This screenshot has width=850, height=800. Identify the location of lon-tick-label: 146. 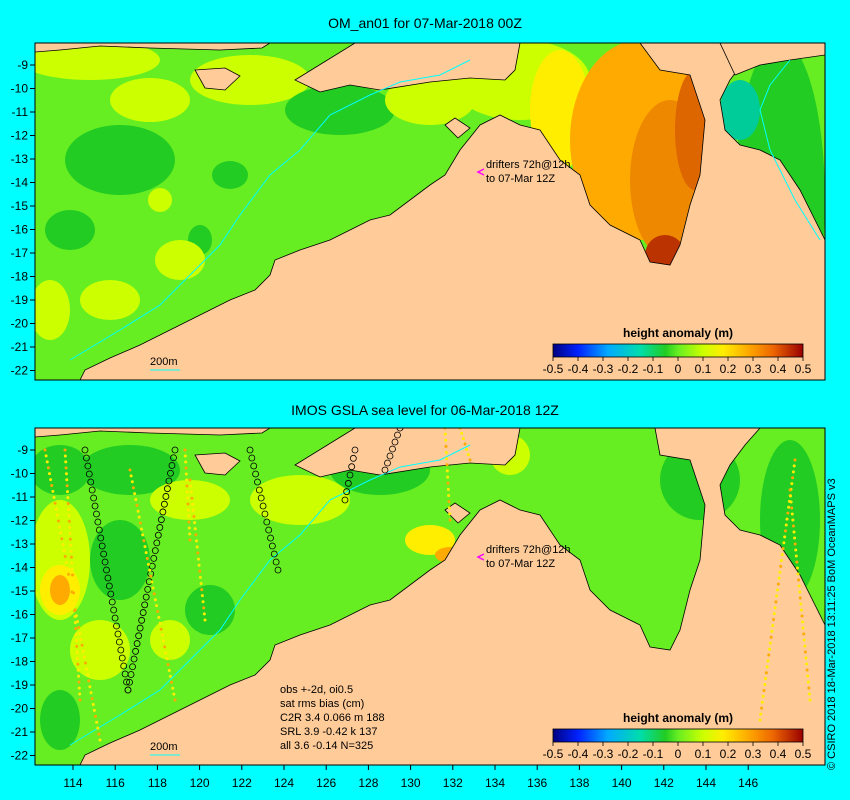
(748, 783).